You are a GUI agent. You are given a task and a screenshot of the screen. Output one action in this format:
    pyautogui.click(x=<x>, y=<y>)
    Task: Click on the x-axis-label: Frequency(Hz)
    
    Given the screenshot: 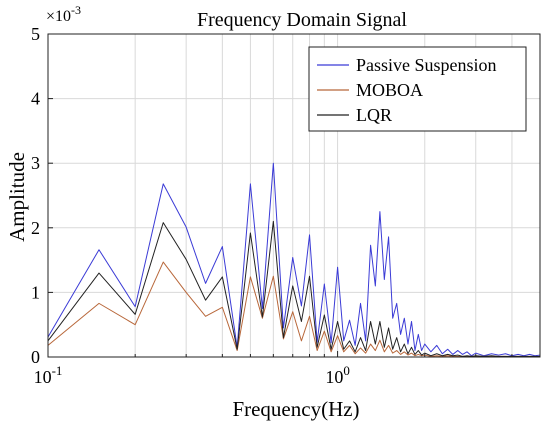 What is the action you would take?
    pyautogui.click(x=295, y=409)
    